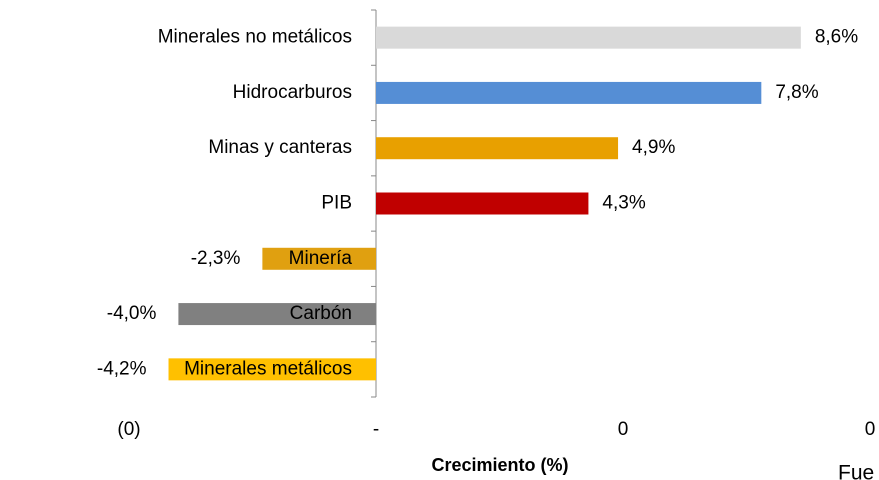 The width and height of the screenshot is (879, 480). What do you see at coordinates (122, 368) in the screenshot?
I see `value-label: -4,2%` at bounding box center [122, 368].